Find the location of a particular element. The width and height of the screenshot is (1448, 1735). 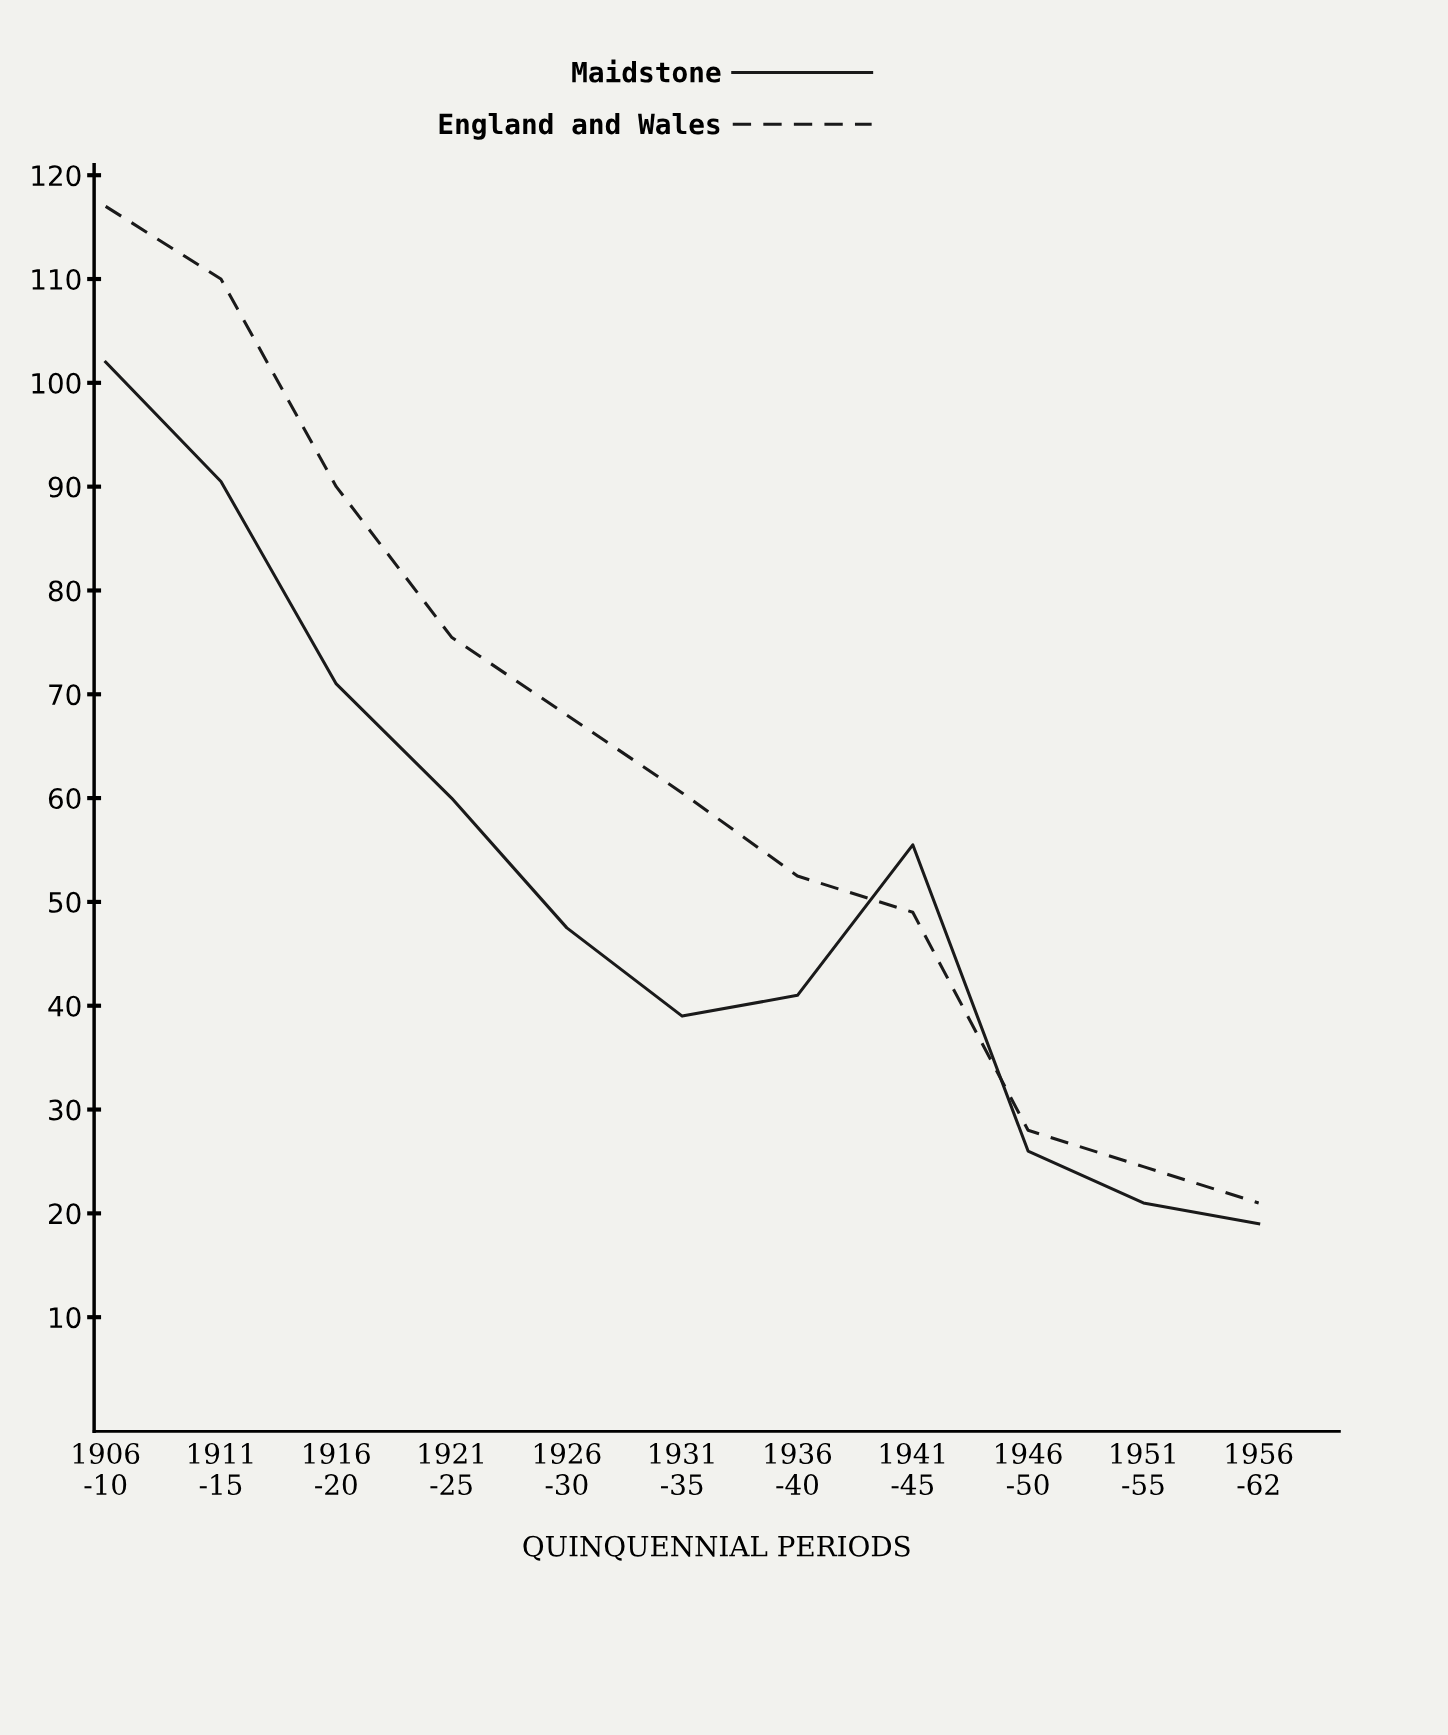

x-tick-label: 1931 -35 is located at coordinates (682, 1469).